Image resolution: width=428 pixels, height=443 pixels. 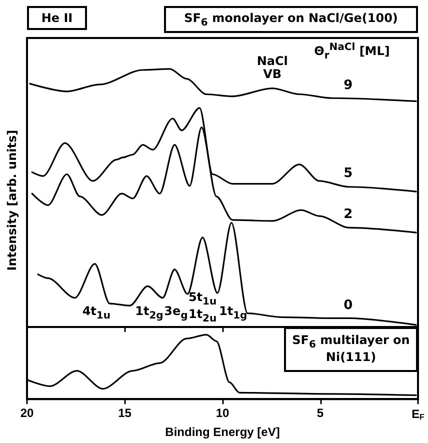 What do you see at coordinates (203, 307) in the screenshot?
I see `annotation: 5t$_{1u}$ 1t$_{2u}$` at bounding box center [203, 307].